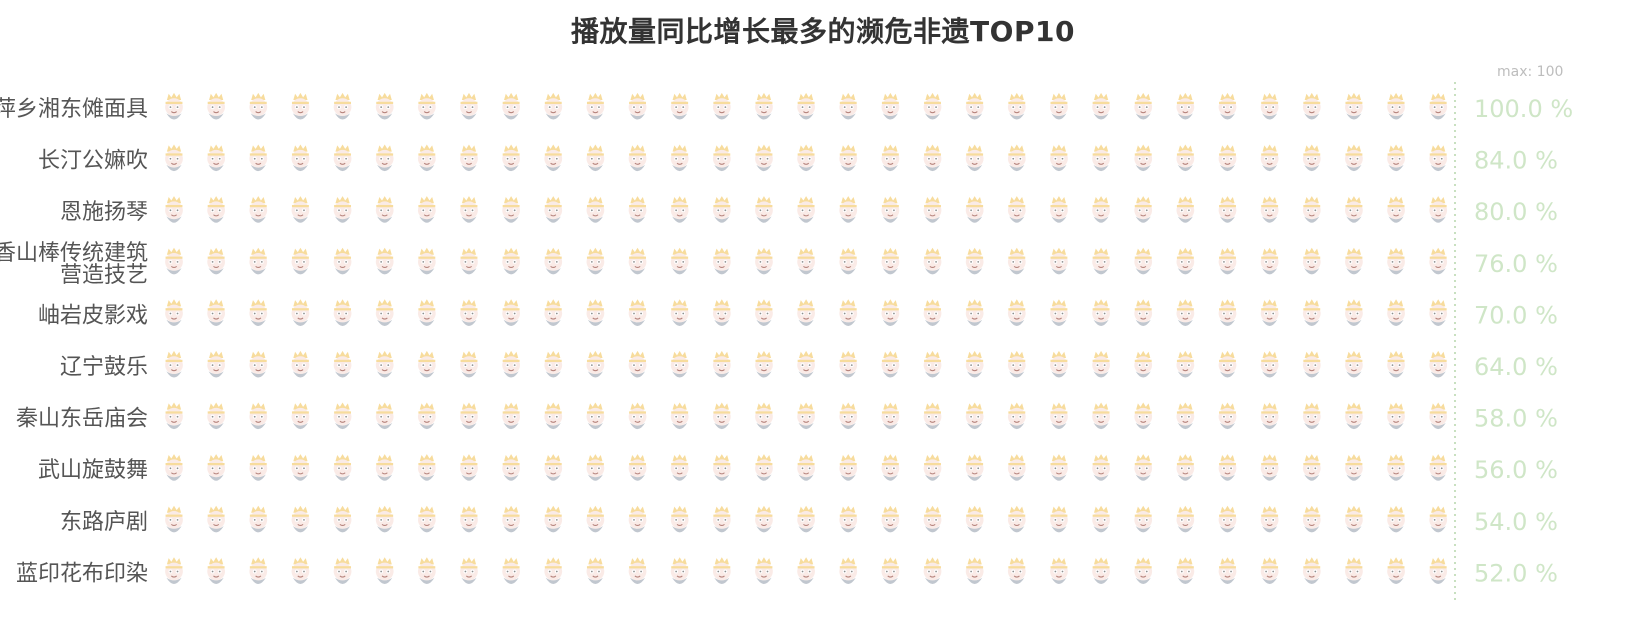 The height and width of the screenshot is (638, 1646). I want to click on category-label: 恩施扬琴, so click(104, 212).